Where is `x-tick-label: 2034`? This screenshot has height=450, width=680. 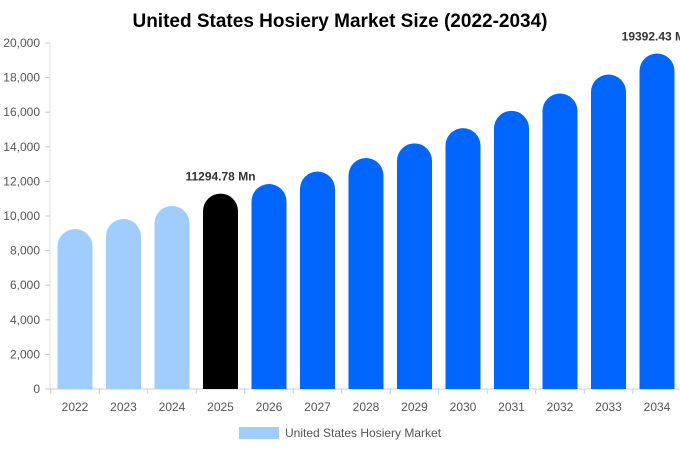
x-tick-label: 2034 is located at coordinates (657, 407).